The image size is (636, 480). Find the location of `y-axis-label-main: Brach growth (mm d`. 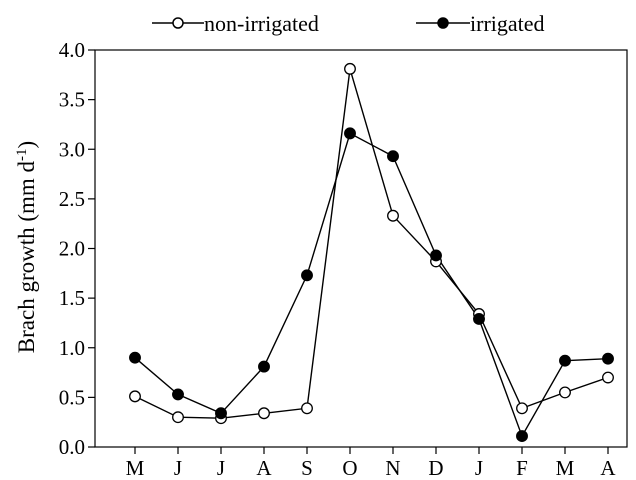

y-axis-label-main: Brach growth (mm d is located at coordinates (26, 256).